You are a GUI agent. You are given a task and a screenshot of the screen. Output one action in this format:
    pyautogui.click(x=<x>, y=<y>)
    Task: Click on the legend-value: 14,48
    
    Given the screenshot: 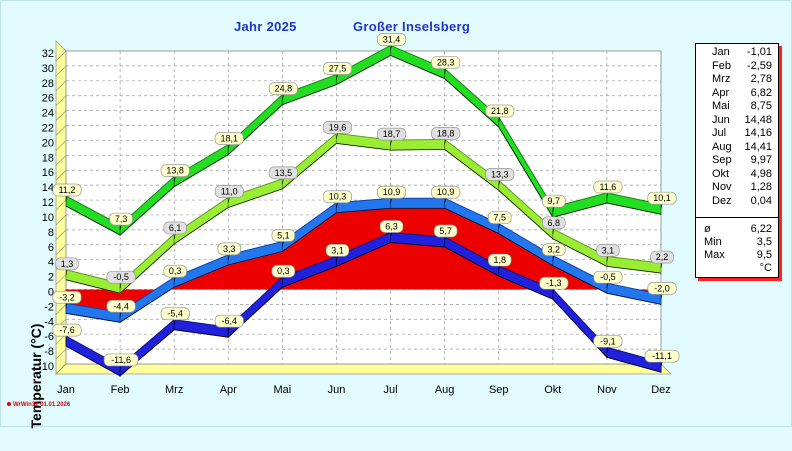 What is the action you would take?
    pyautogui.click(x=758, y=119)
    